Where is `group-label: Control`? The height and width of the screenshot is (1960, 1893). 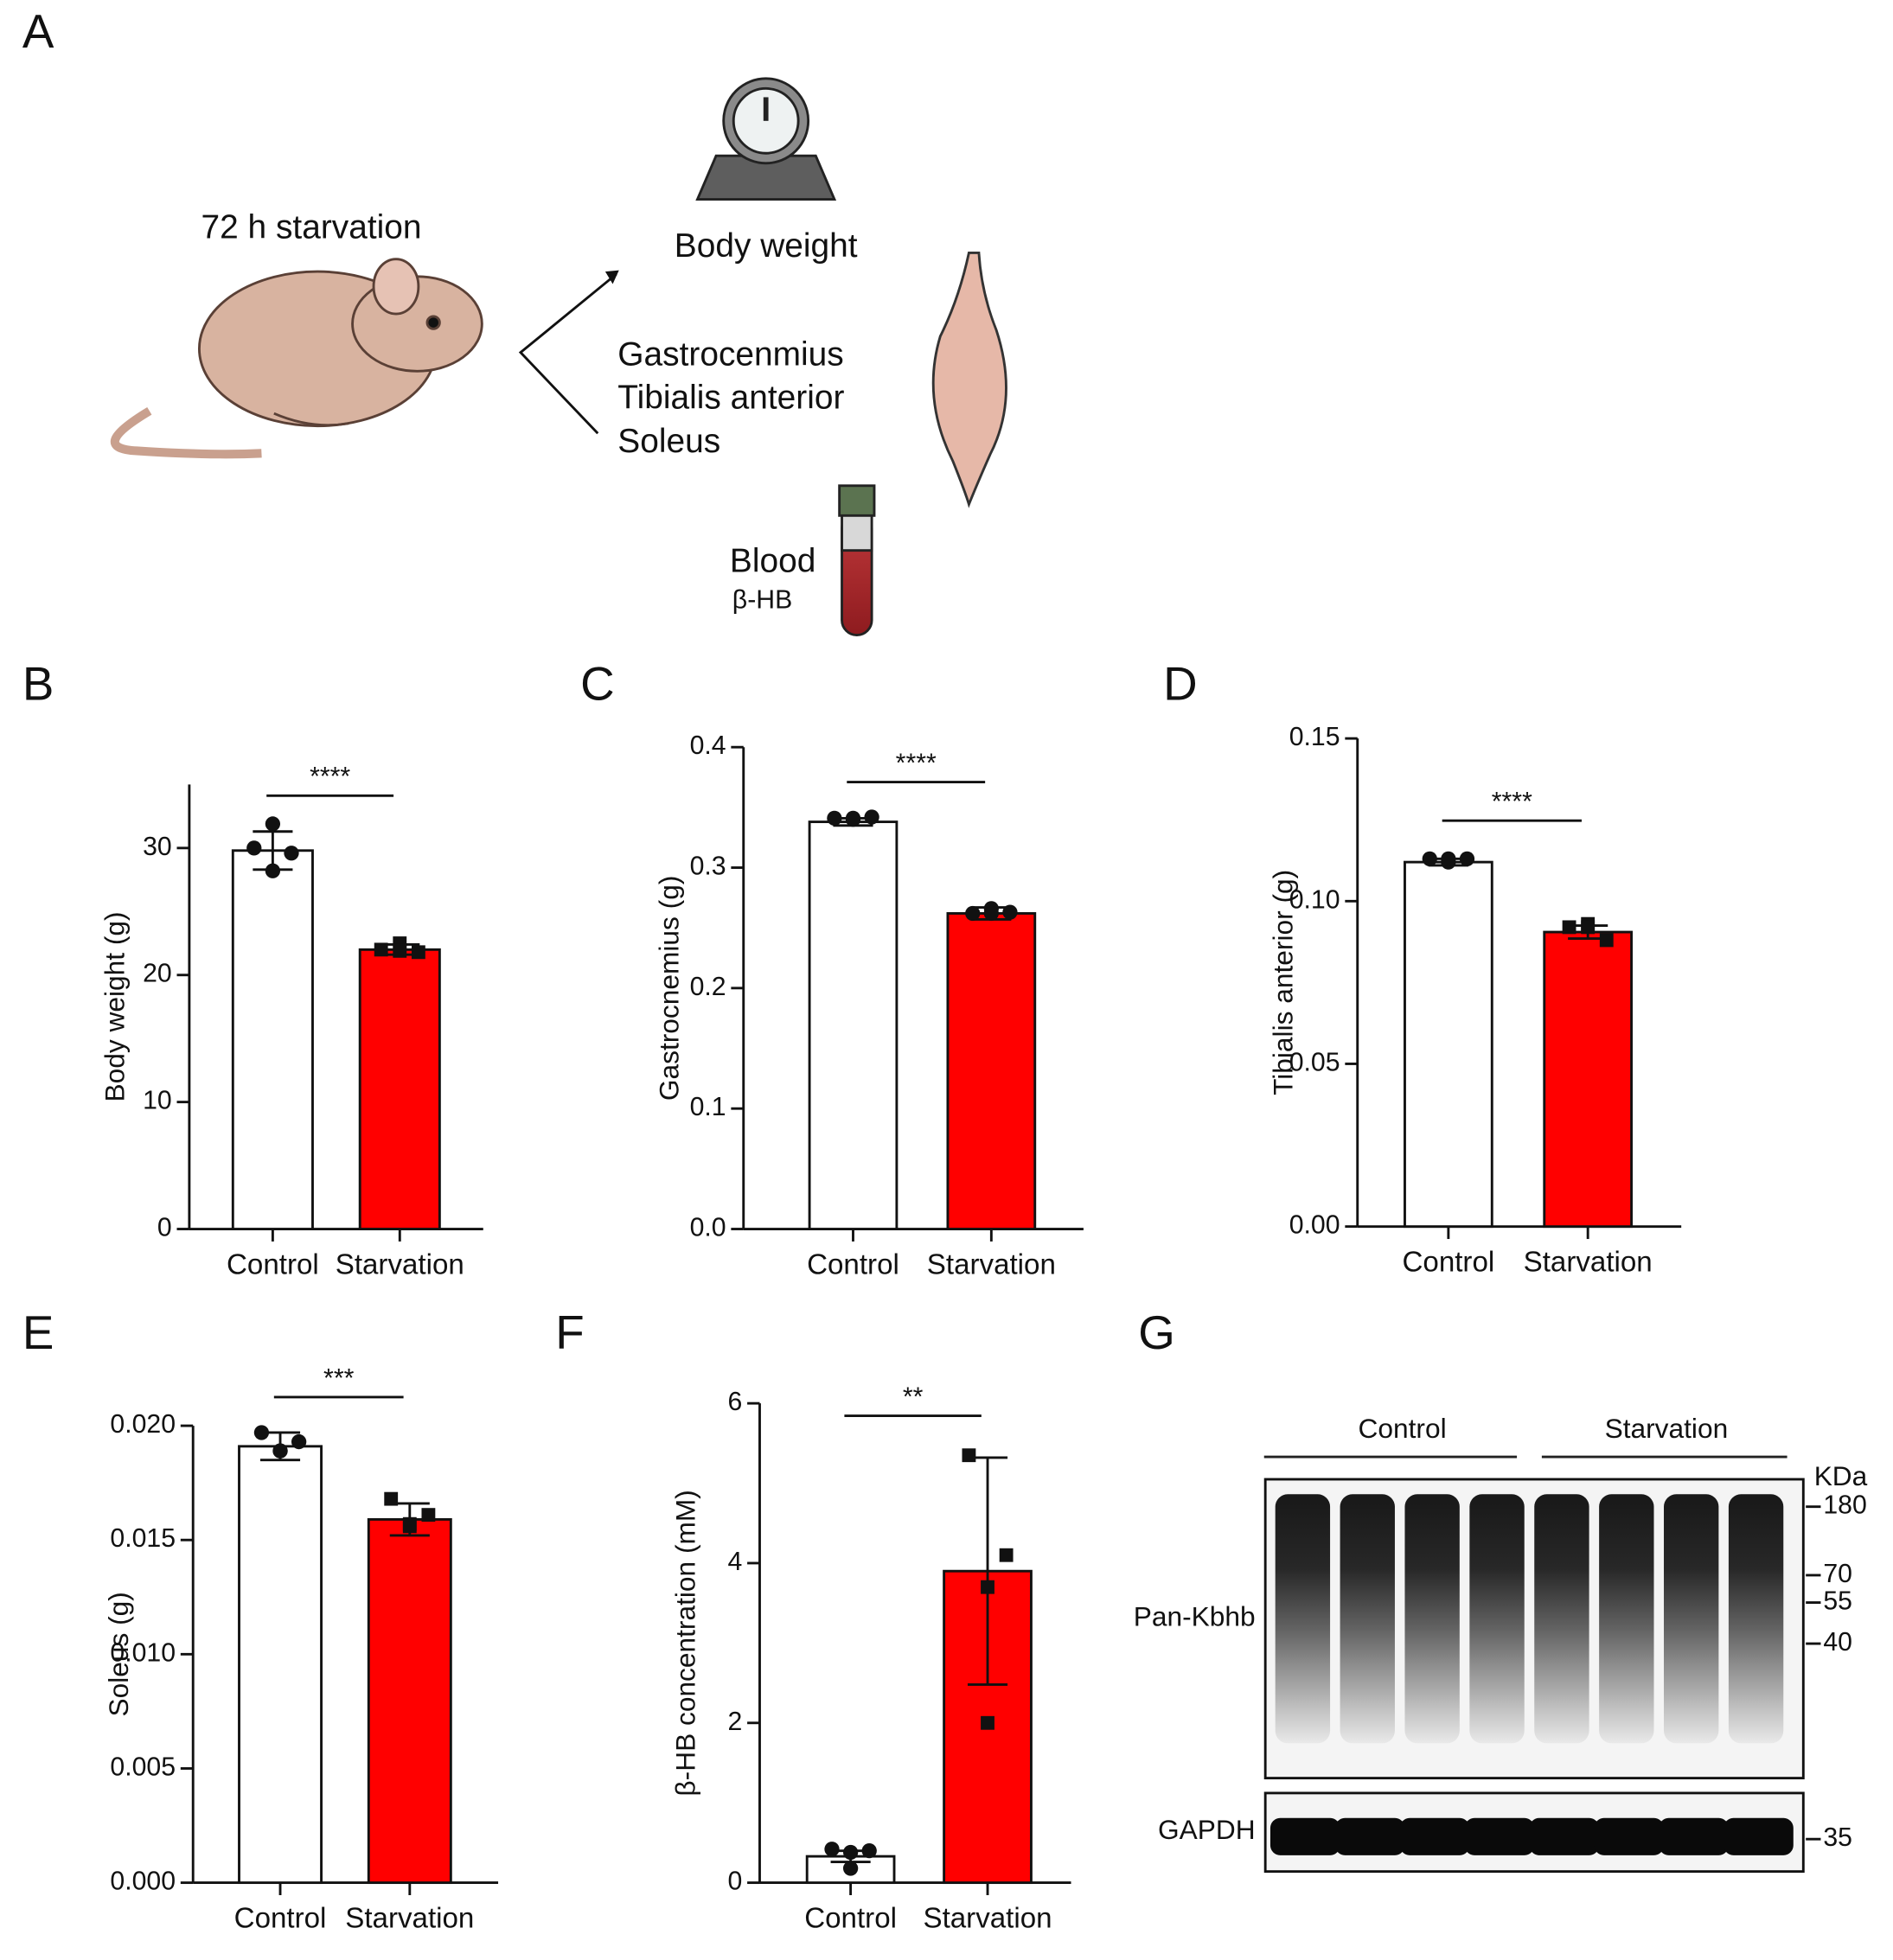 group-label: Control is located at coordinates (1403, 1428).